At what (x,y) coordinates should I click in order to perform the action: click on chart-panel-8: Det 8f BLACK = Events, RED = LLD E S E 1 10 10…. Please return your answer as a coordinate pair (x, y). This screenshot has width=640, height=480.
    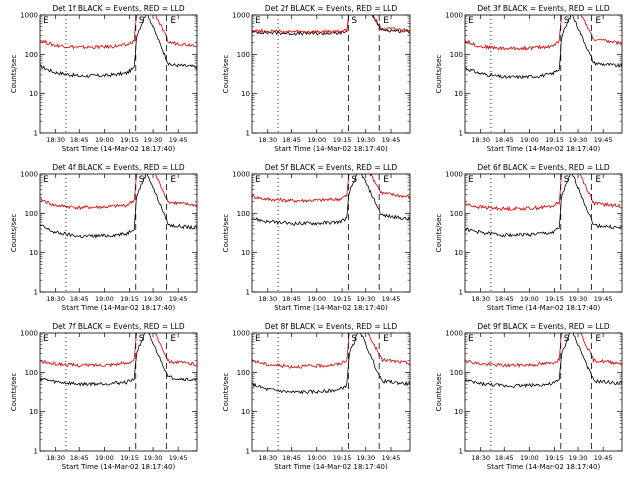
    Looking at the image, I should click on (316, 396).